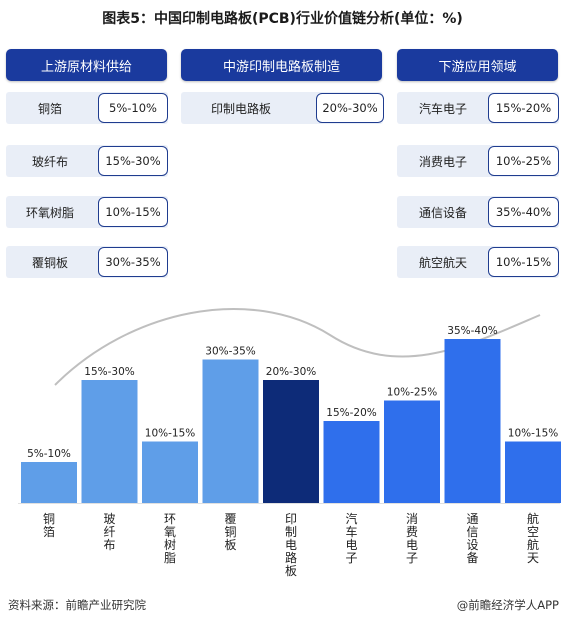  What do you see at coordinates (477, 65) in the screenshot?
I see `header-downstream: 下游应用领域` at bounding box center [477, 65].